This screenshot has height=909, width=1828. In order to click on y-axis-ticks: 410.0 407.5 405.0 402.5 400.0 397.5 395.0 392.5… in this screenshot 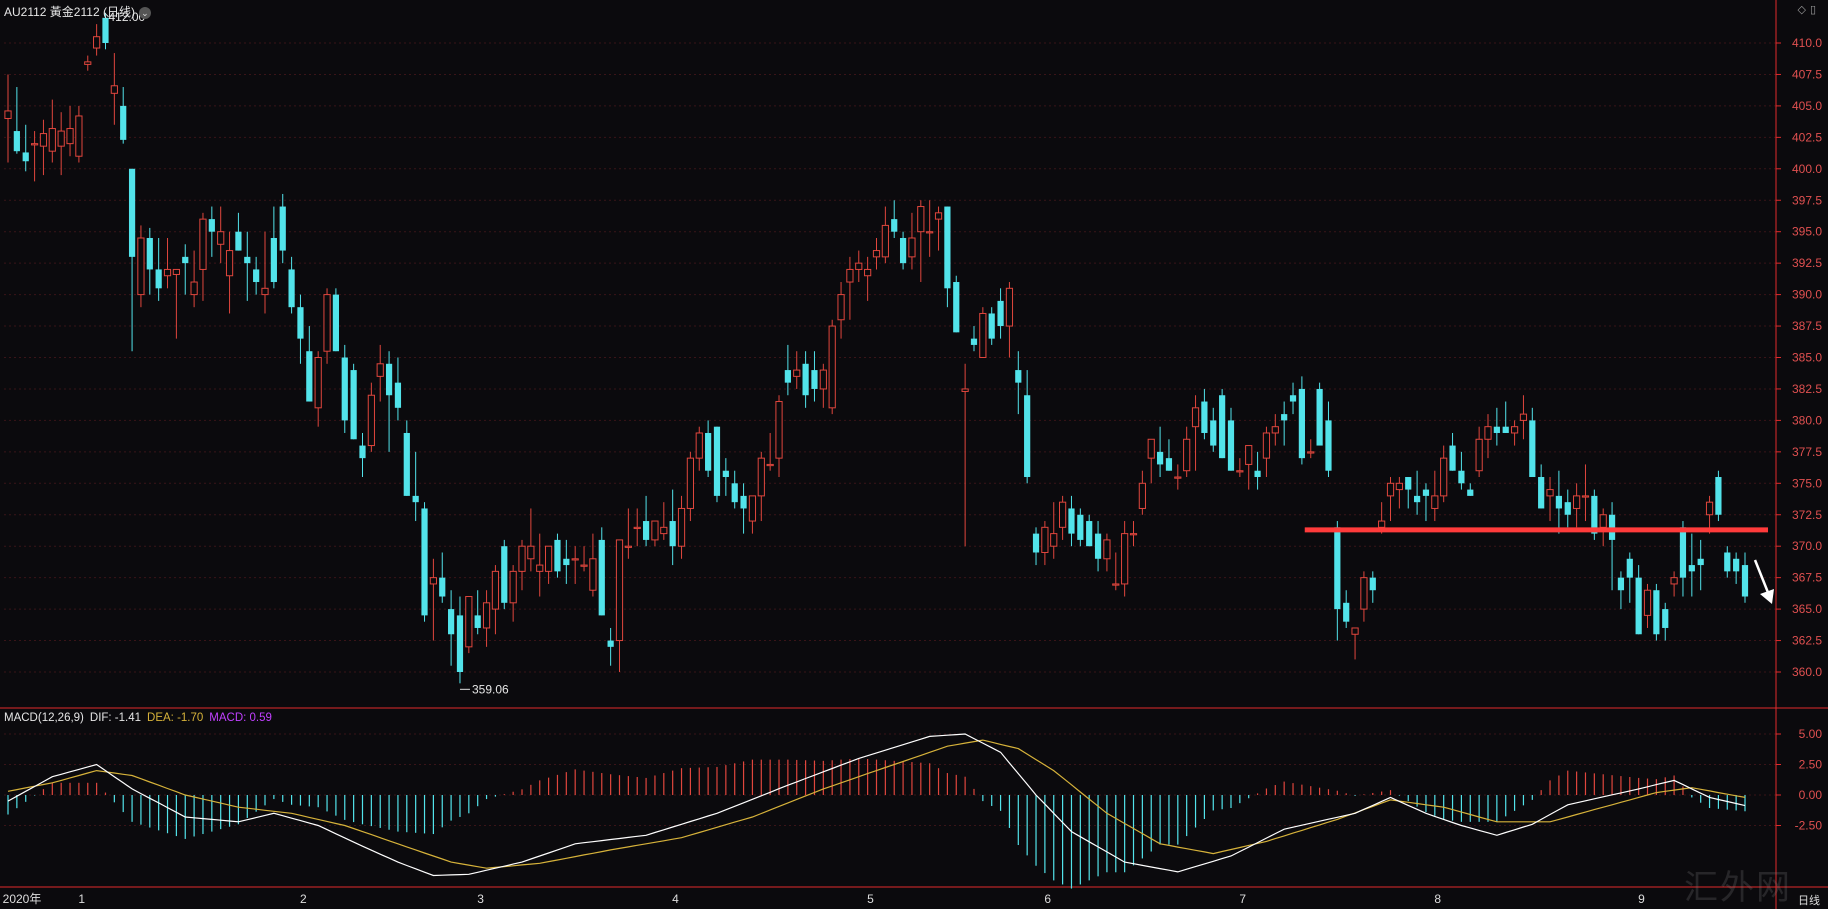, I will do `click(1799, 434)`.